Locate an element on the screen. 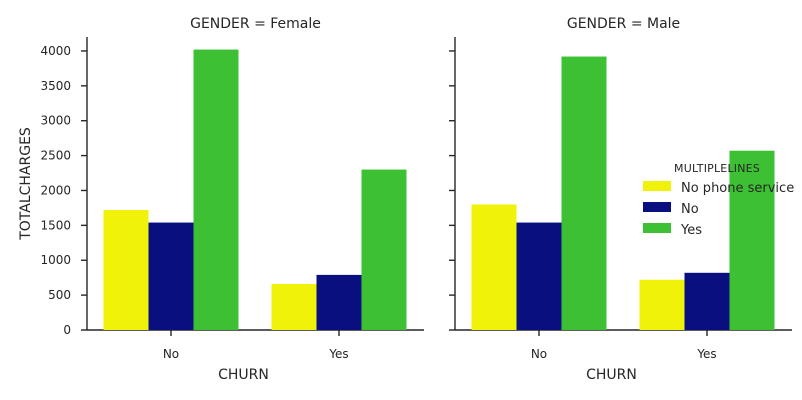 The height and width of the screenshot is (400, 802). y-axis-label: TOTALCHARGES is located at coordinates (26, 184).